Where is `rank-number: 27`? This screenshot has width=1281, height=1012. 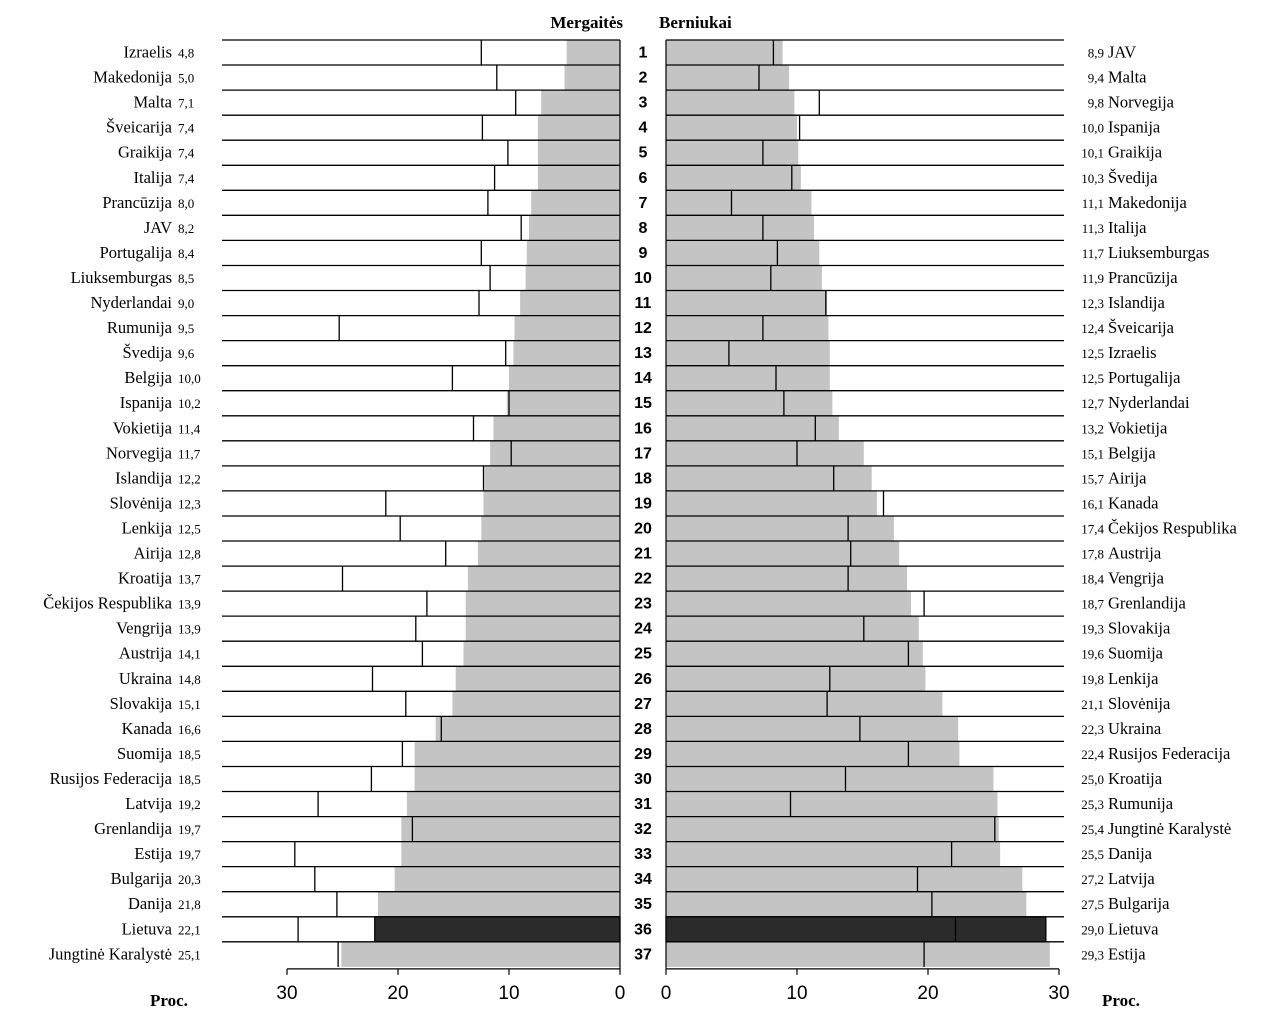
rank-number: 27 is located at coordinates (643, 704).